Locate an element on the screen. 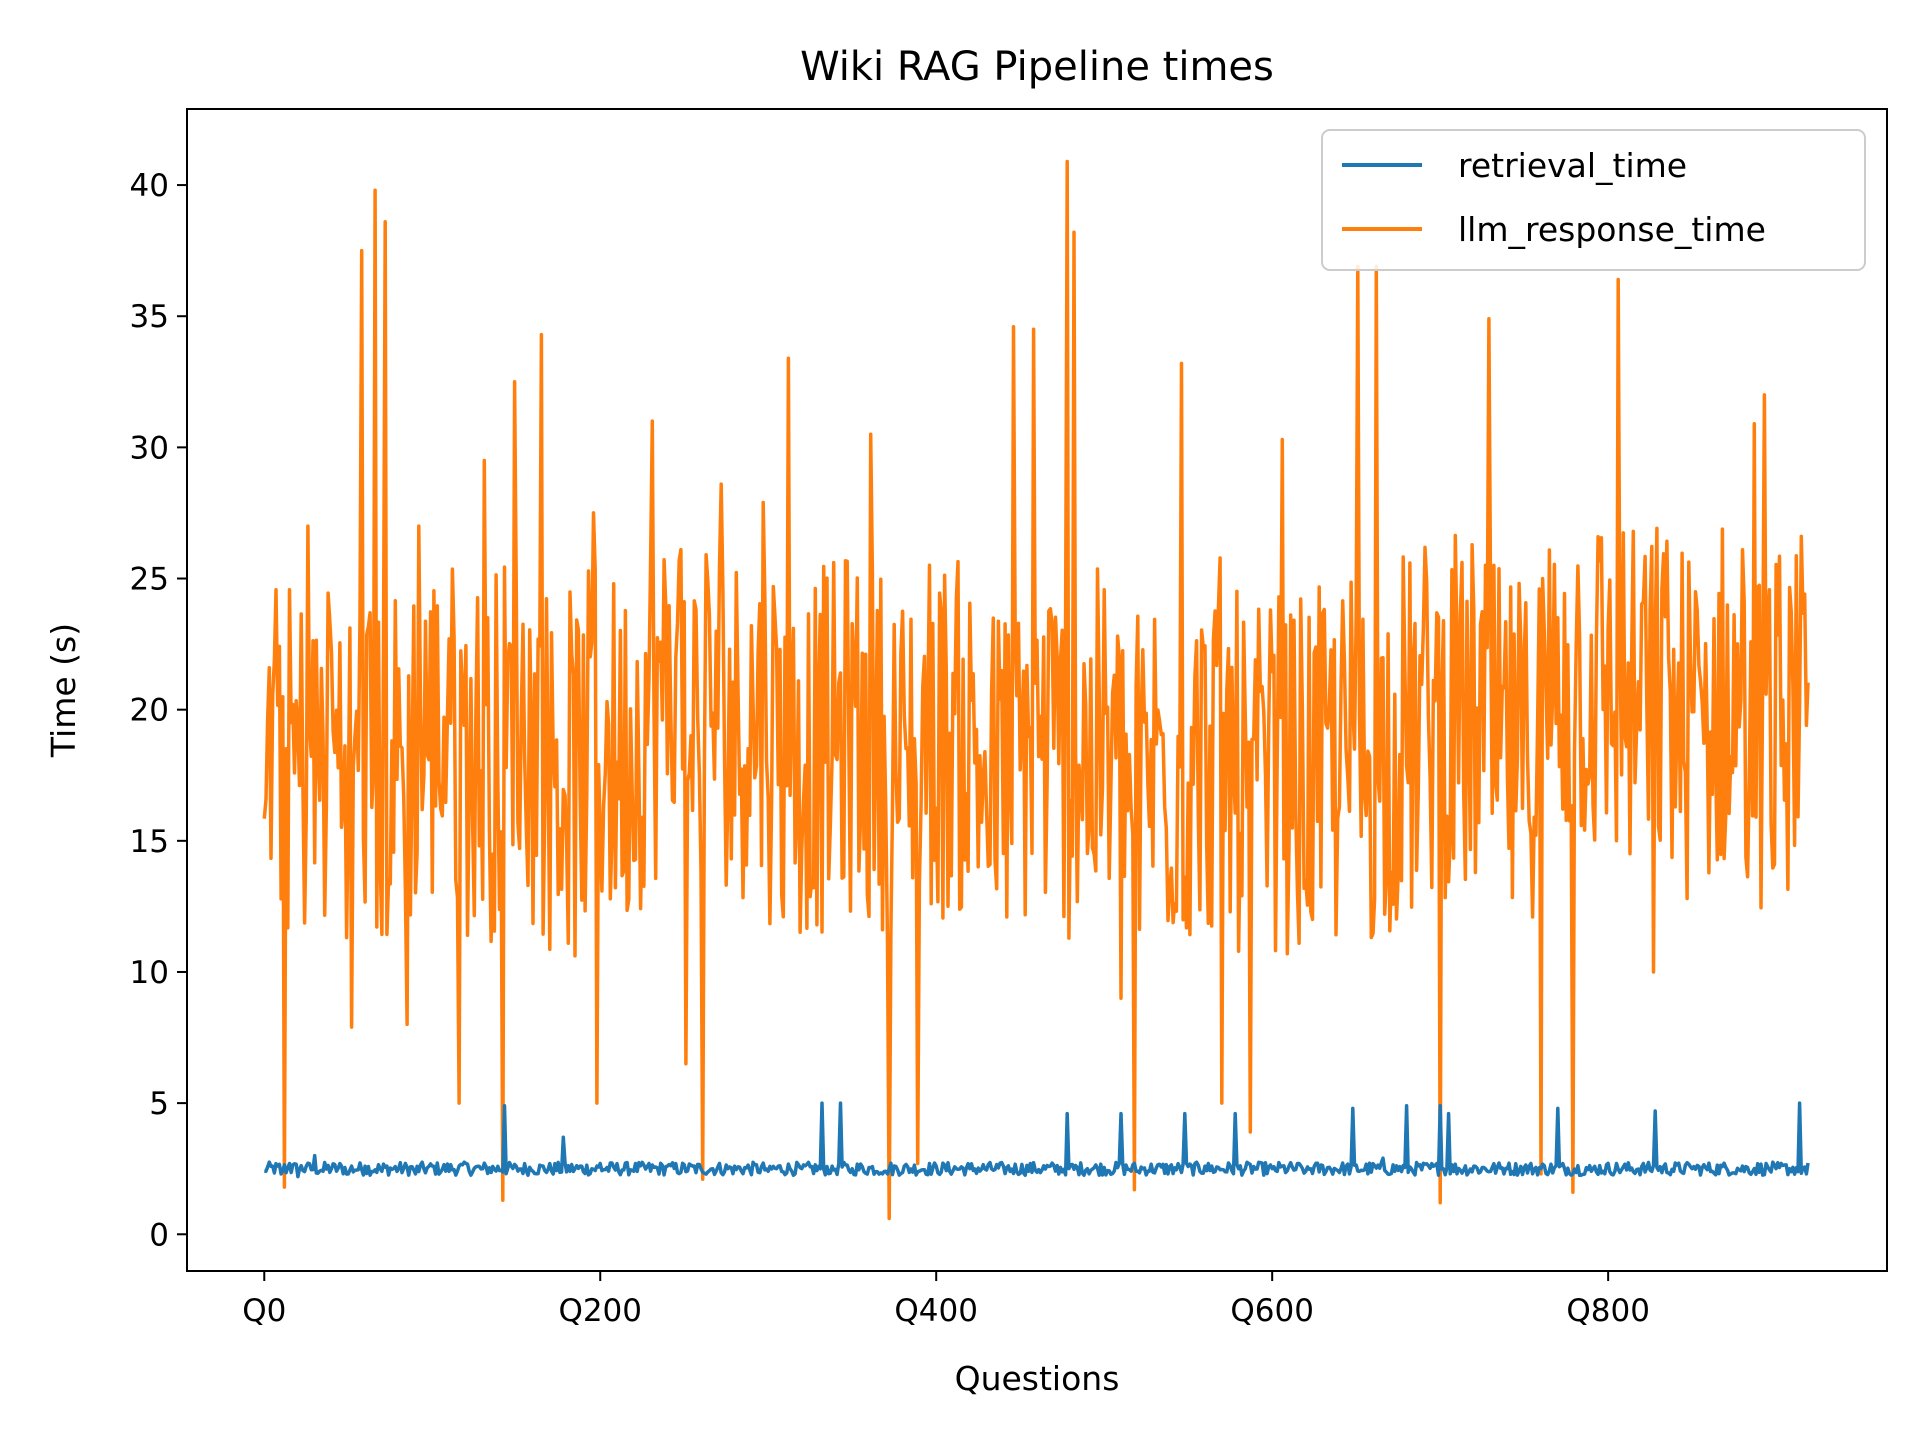  x-axis: Q0 Q200 Q400 Q600 Q800 is located at coordinates (946, 1300).